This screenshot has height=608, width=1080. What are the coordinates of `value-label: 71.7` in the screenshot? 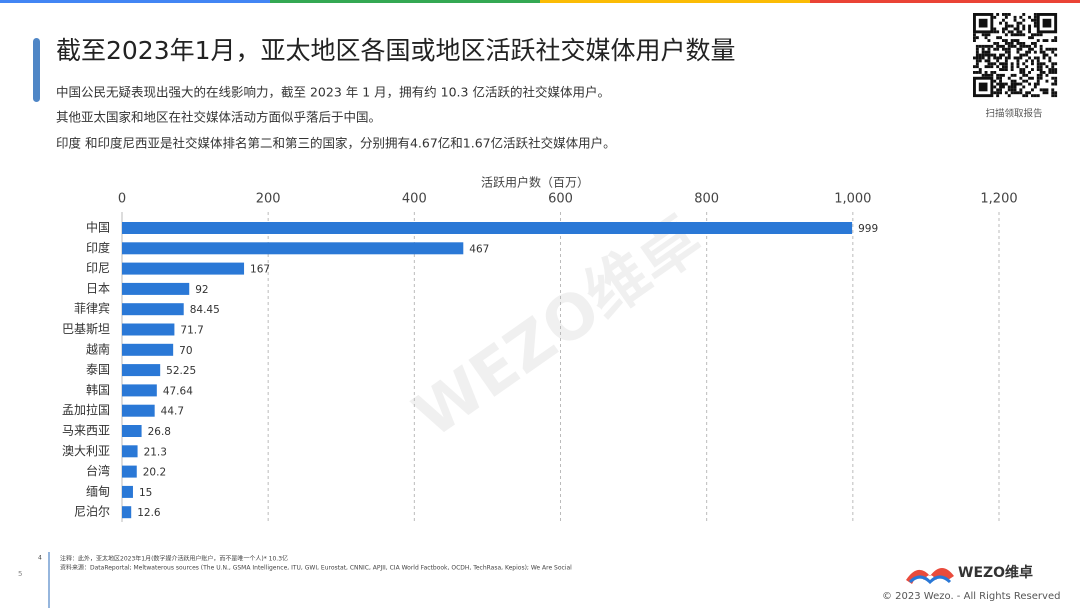 It's located at (191, 331).